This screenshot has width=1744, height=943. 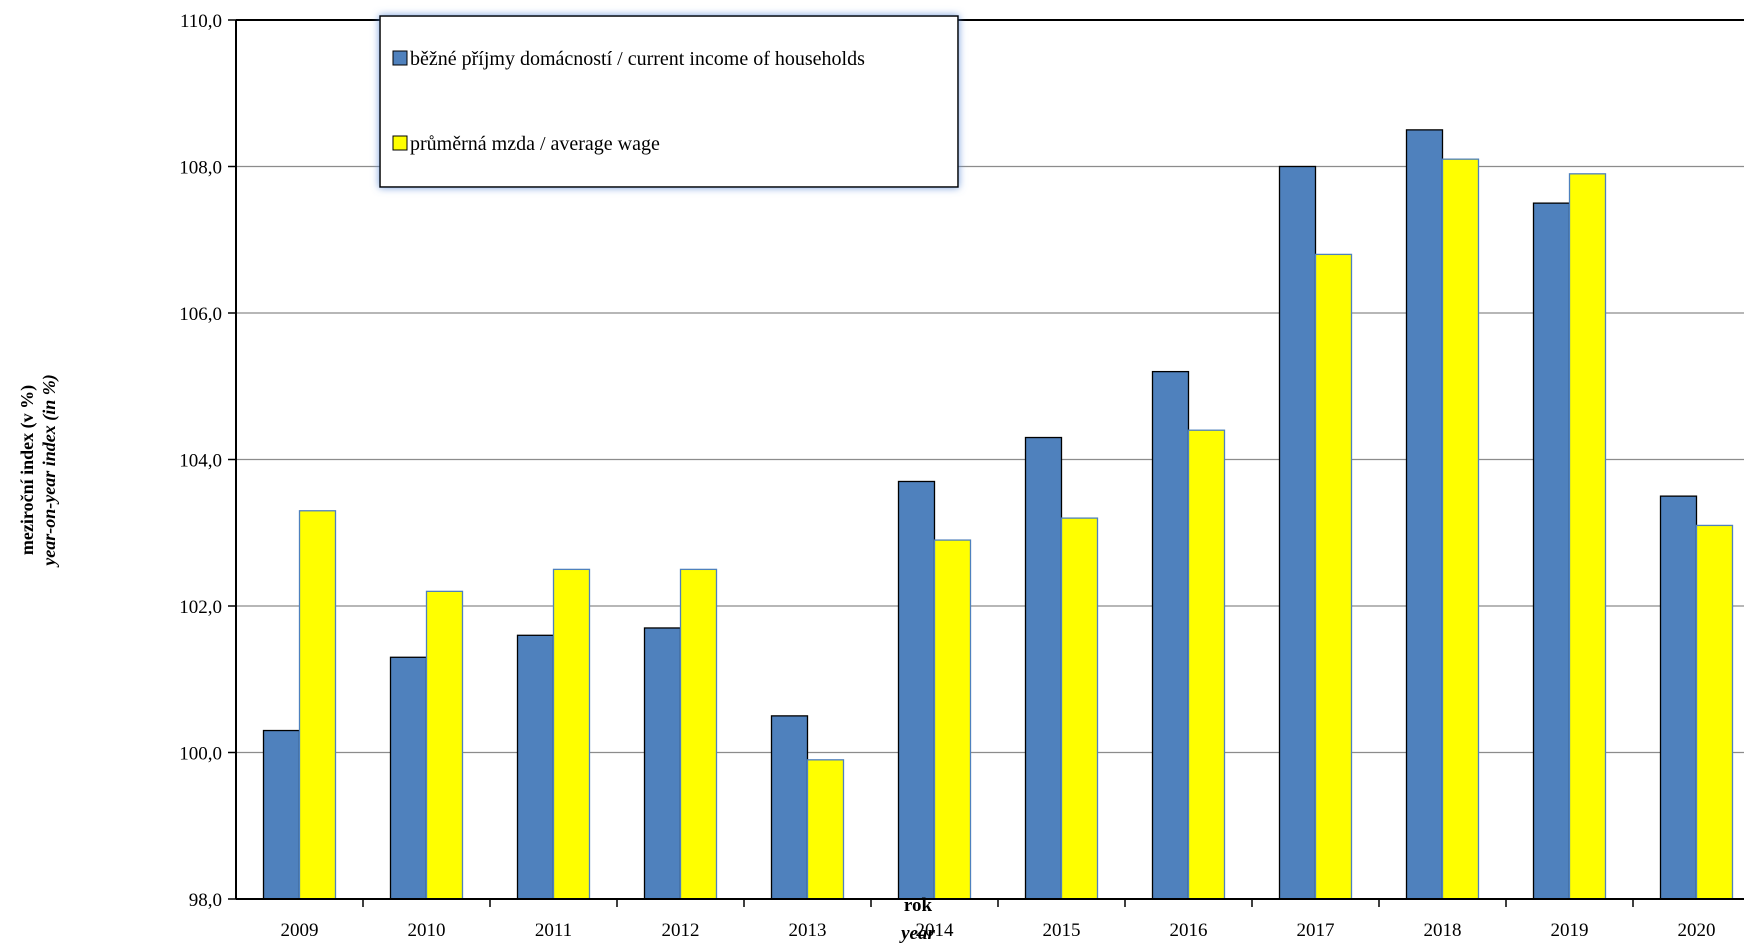 What do you see at coordinates (1297, 532) in the screenshot?
I see `bar-income-2017` at bounding box center [1297, 532].